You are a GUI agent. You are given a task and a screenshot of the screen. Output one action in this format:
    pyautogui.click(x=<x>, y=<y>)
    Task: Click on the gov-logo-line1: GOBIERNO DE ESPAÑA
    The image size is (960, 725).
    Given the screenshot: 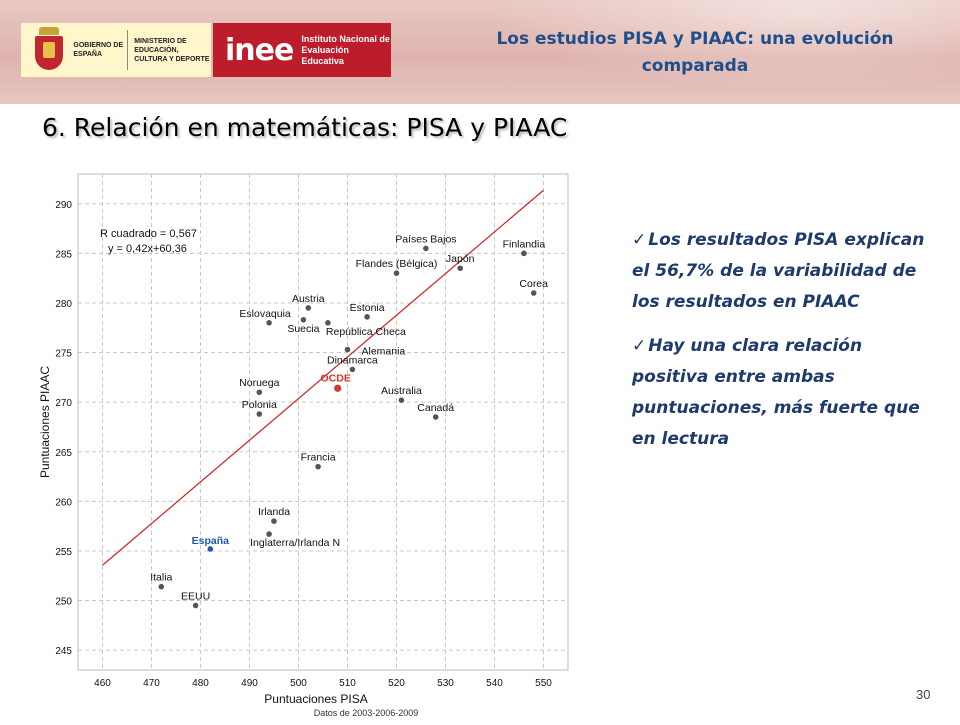 What is the action you would take?
    pyautogui.click(x=98, y=50)
    